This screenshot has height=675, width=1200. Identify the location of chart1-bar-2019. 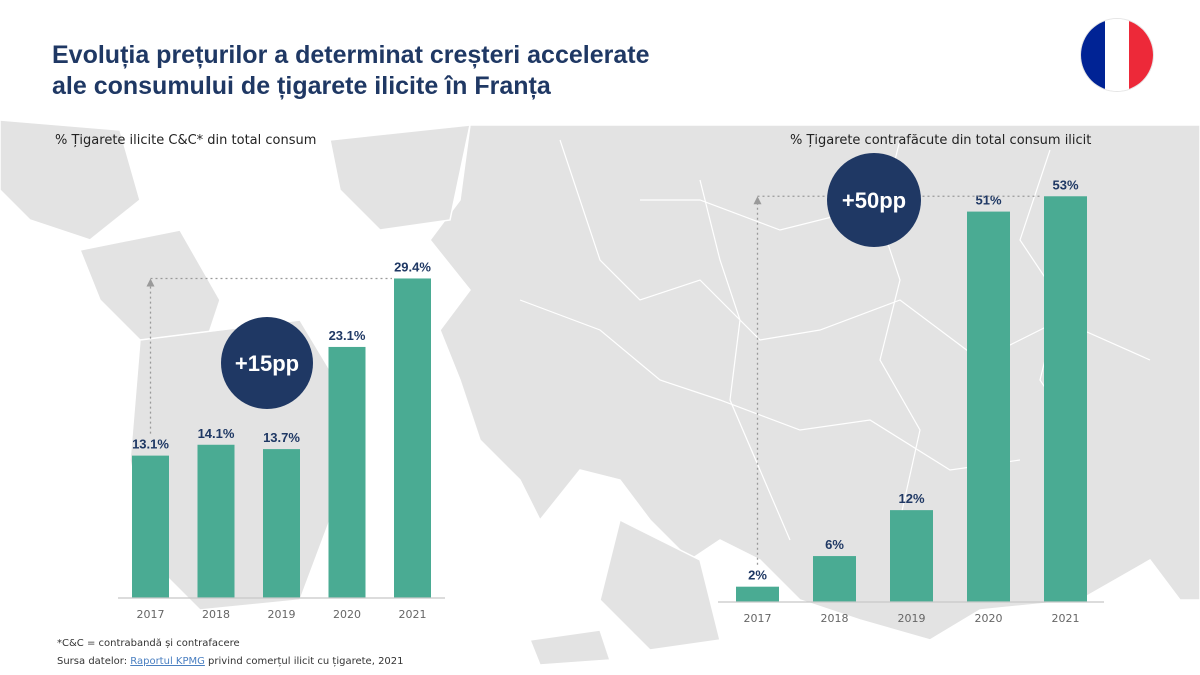
(281, 523).